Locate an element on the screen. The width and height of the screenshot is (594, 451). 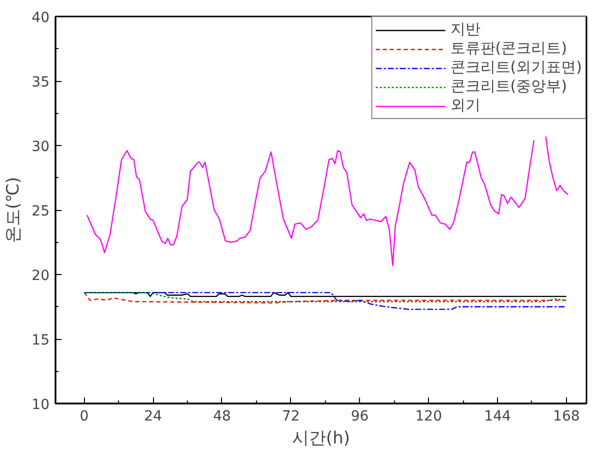
y-tick-label: 30 is located at coordinates (41, 147).